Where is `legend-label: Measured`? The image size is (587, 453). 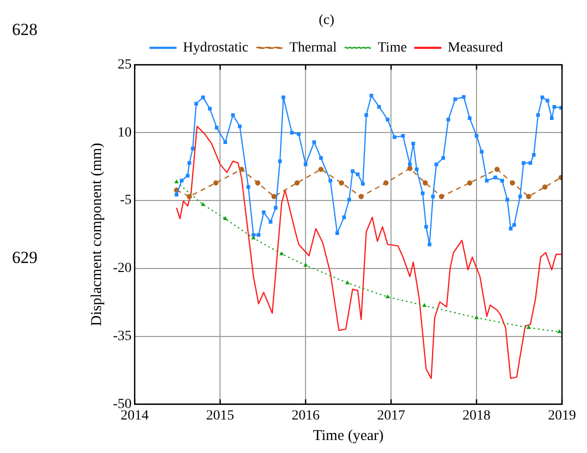
legend-label: Measured is located at coordinates (475, 48).